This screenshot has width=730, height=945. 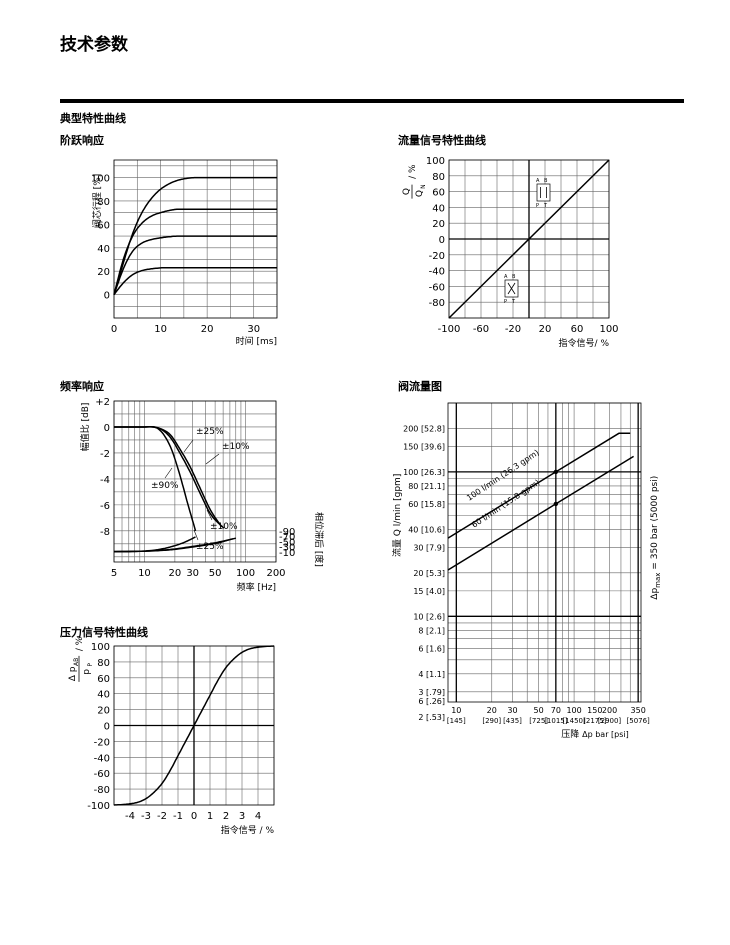 What do you see at coordinates (319, 539) in the screenshot?
I see `y-axis-label-right: 相位滞后 [度]` at bounding box center [319, 539].